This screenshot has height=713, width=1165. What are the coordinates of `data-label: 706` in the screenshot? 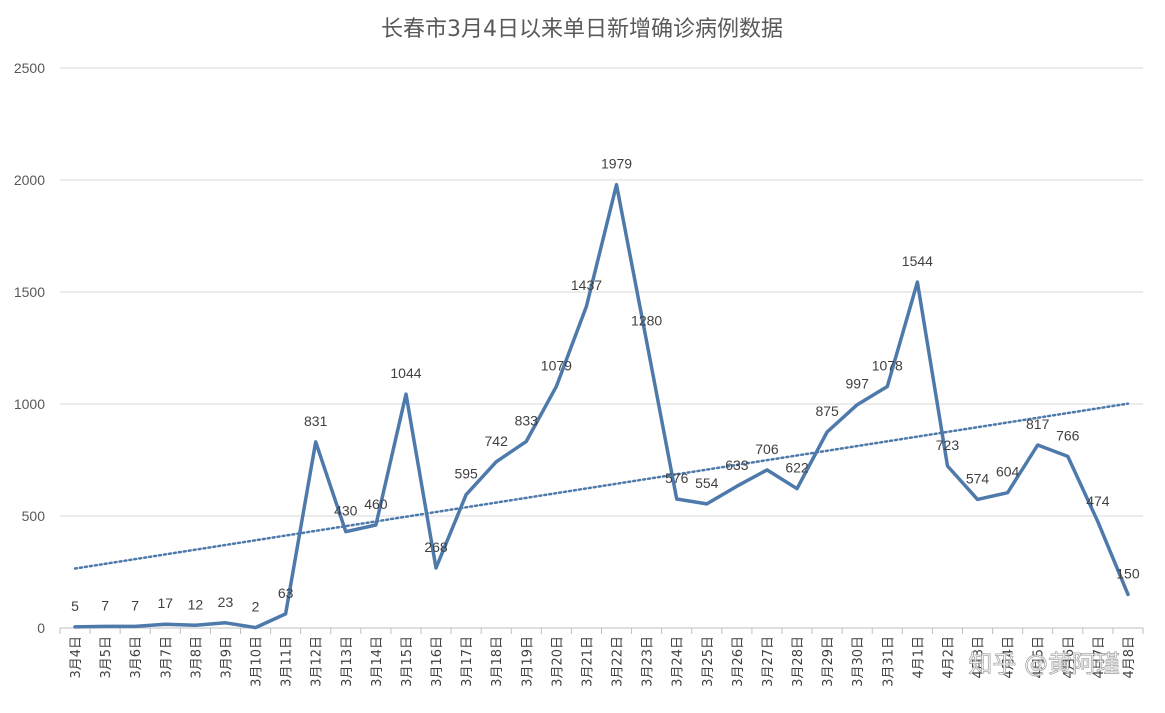 It's located at (767, 449).